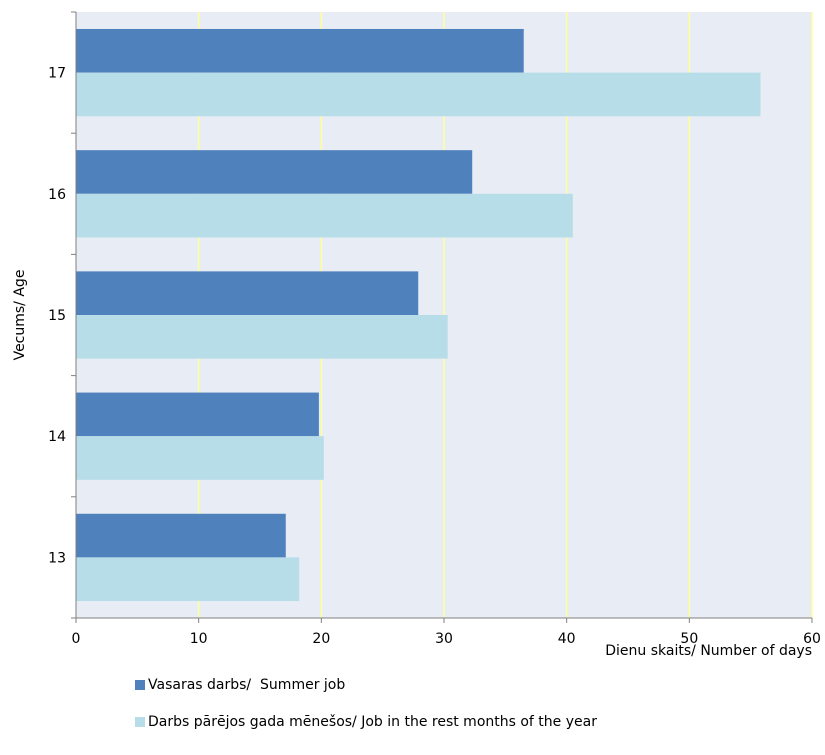  Describe the element at coordinates (57, 558) in the screenshot. I see `y-tick-label-13: 13` at that location.